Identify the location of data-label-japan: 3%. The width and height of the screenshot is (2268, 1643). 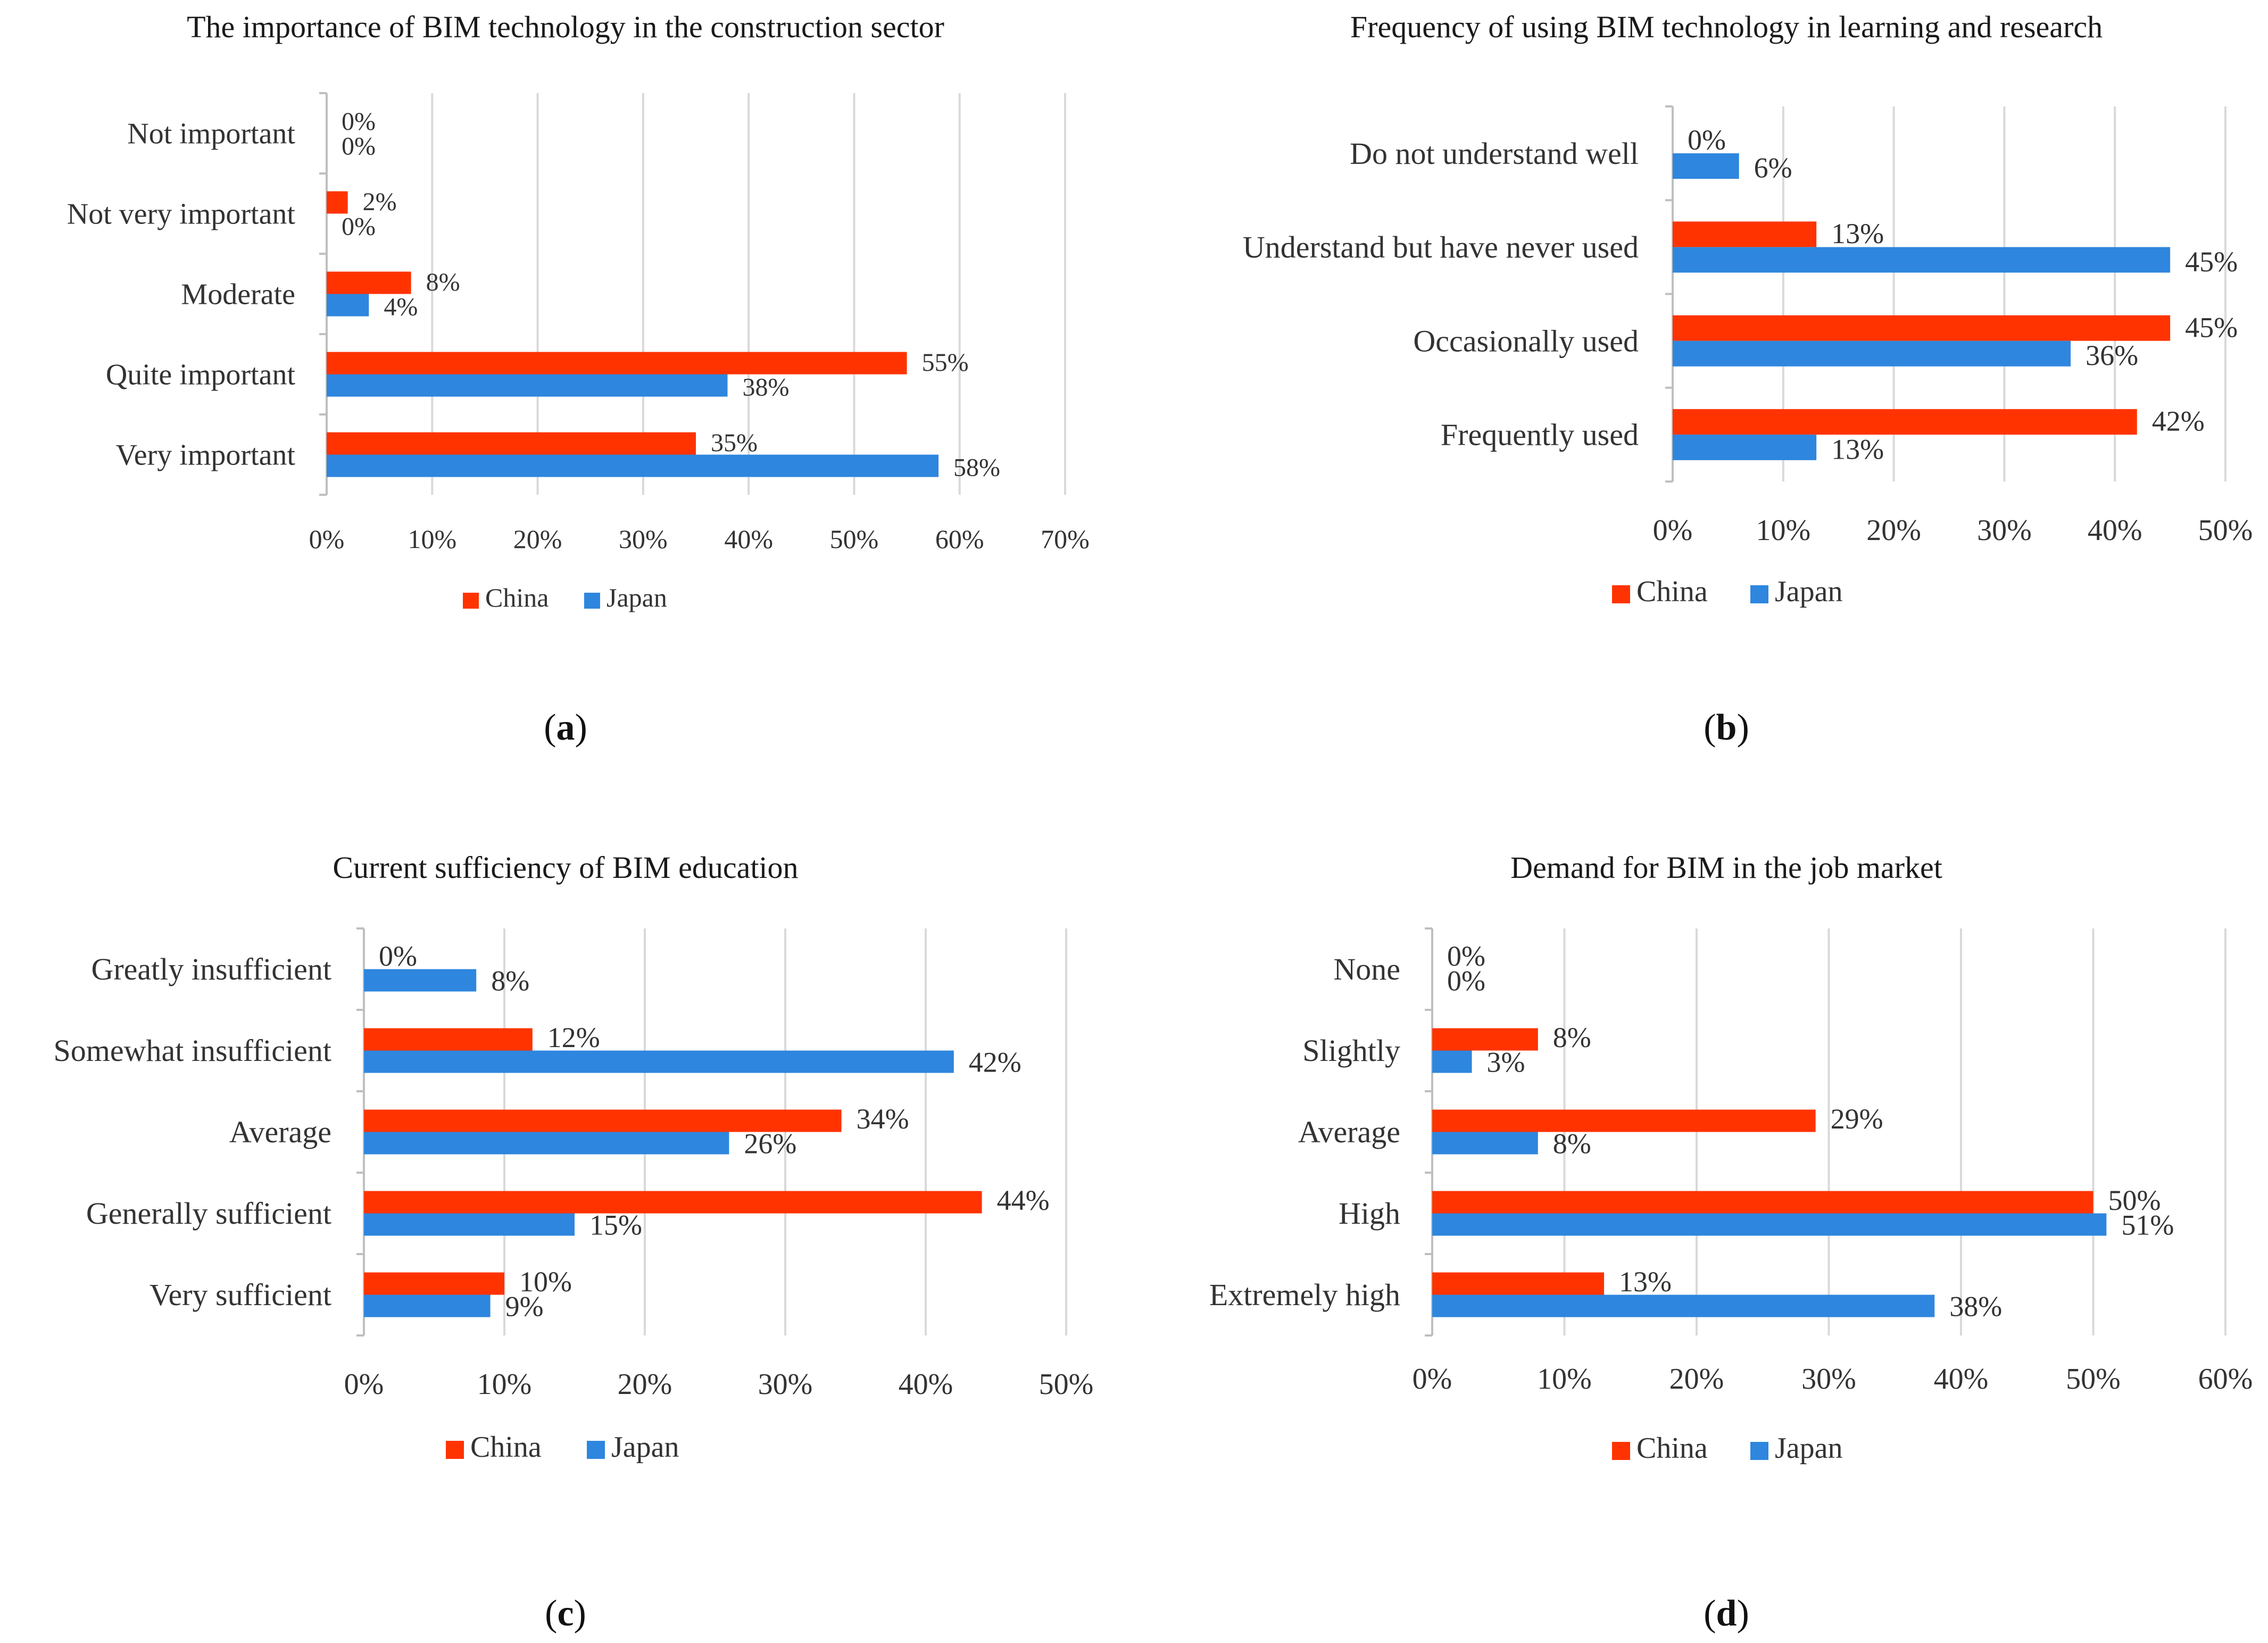
(1506, 1062).